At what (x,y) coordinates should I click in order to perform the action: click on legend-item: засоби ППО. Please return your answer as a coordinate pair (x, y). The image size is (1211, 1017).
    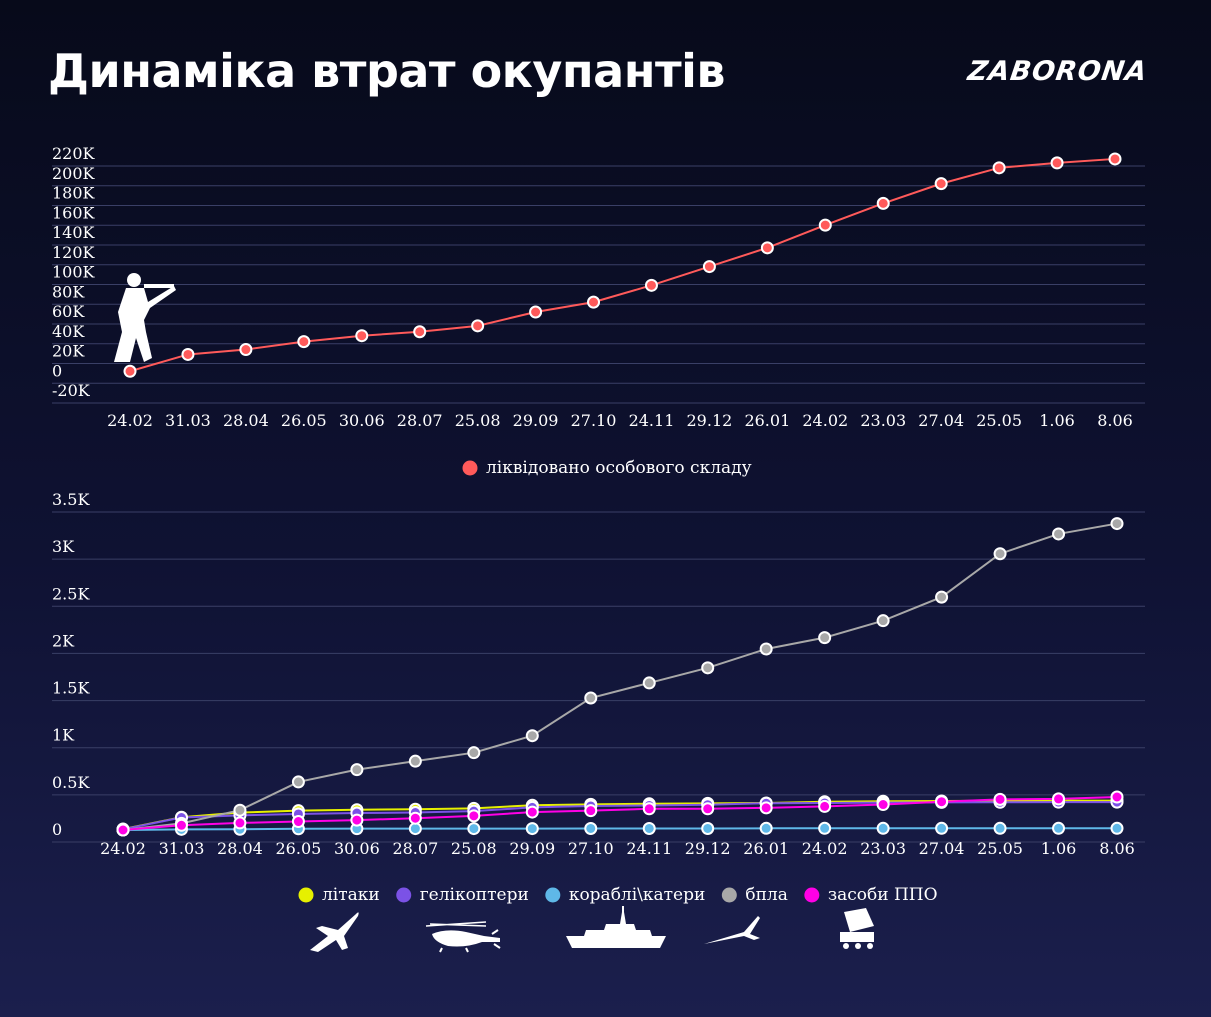
    Looking at the image, I should click on (871, 895).